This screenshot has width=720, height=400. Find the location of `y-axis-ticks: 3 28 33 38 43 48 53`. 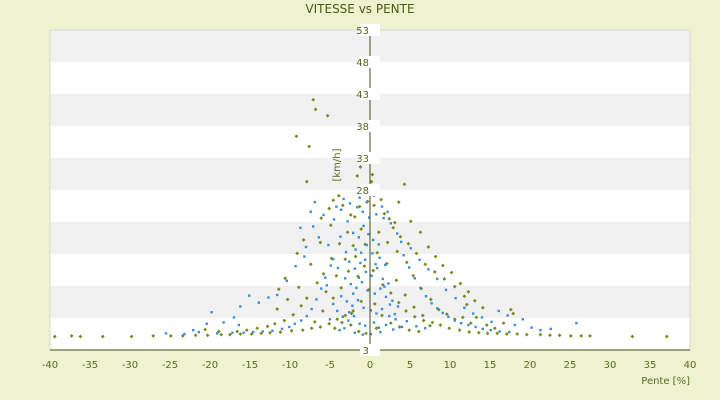

y-axis-ticks: 3 28 33 38 43 48 53 is located at coordinates (368, 190).